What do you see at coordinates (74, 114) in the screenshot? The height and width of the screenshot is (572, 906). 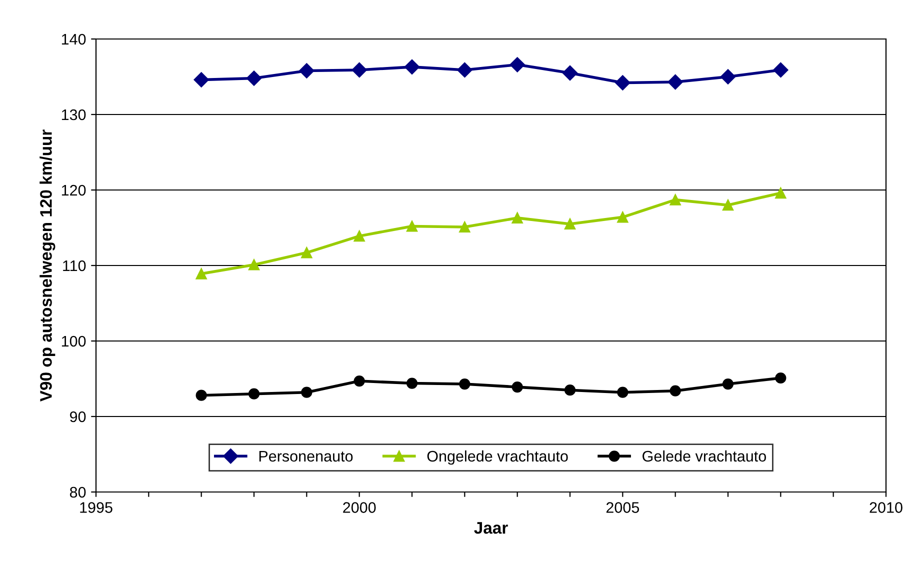 I see `y-tick-label: 130` at bounding box center [74, 114].